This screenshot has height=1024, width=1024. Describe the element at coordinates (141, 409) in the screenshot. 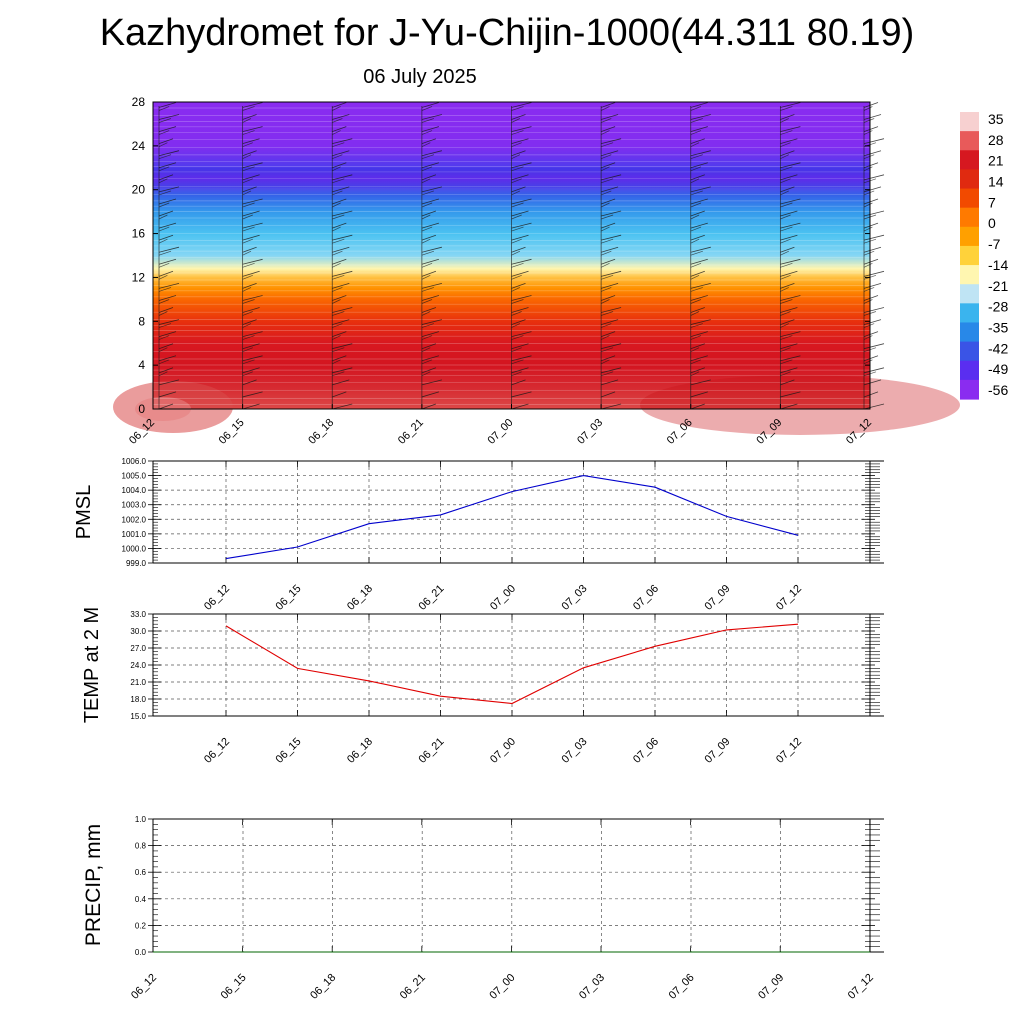

I see `y-tick-label: 0` at that location.